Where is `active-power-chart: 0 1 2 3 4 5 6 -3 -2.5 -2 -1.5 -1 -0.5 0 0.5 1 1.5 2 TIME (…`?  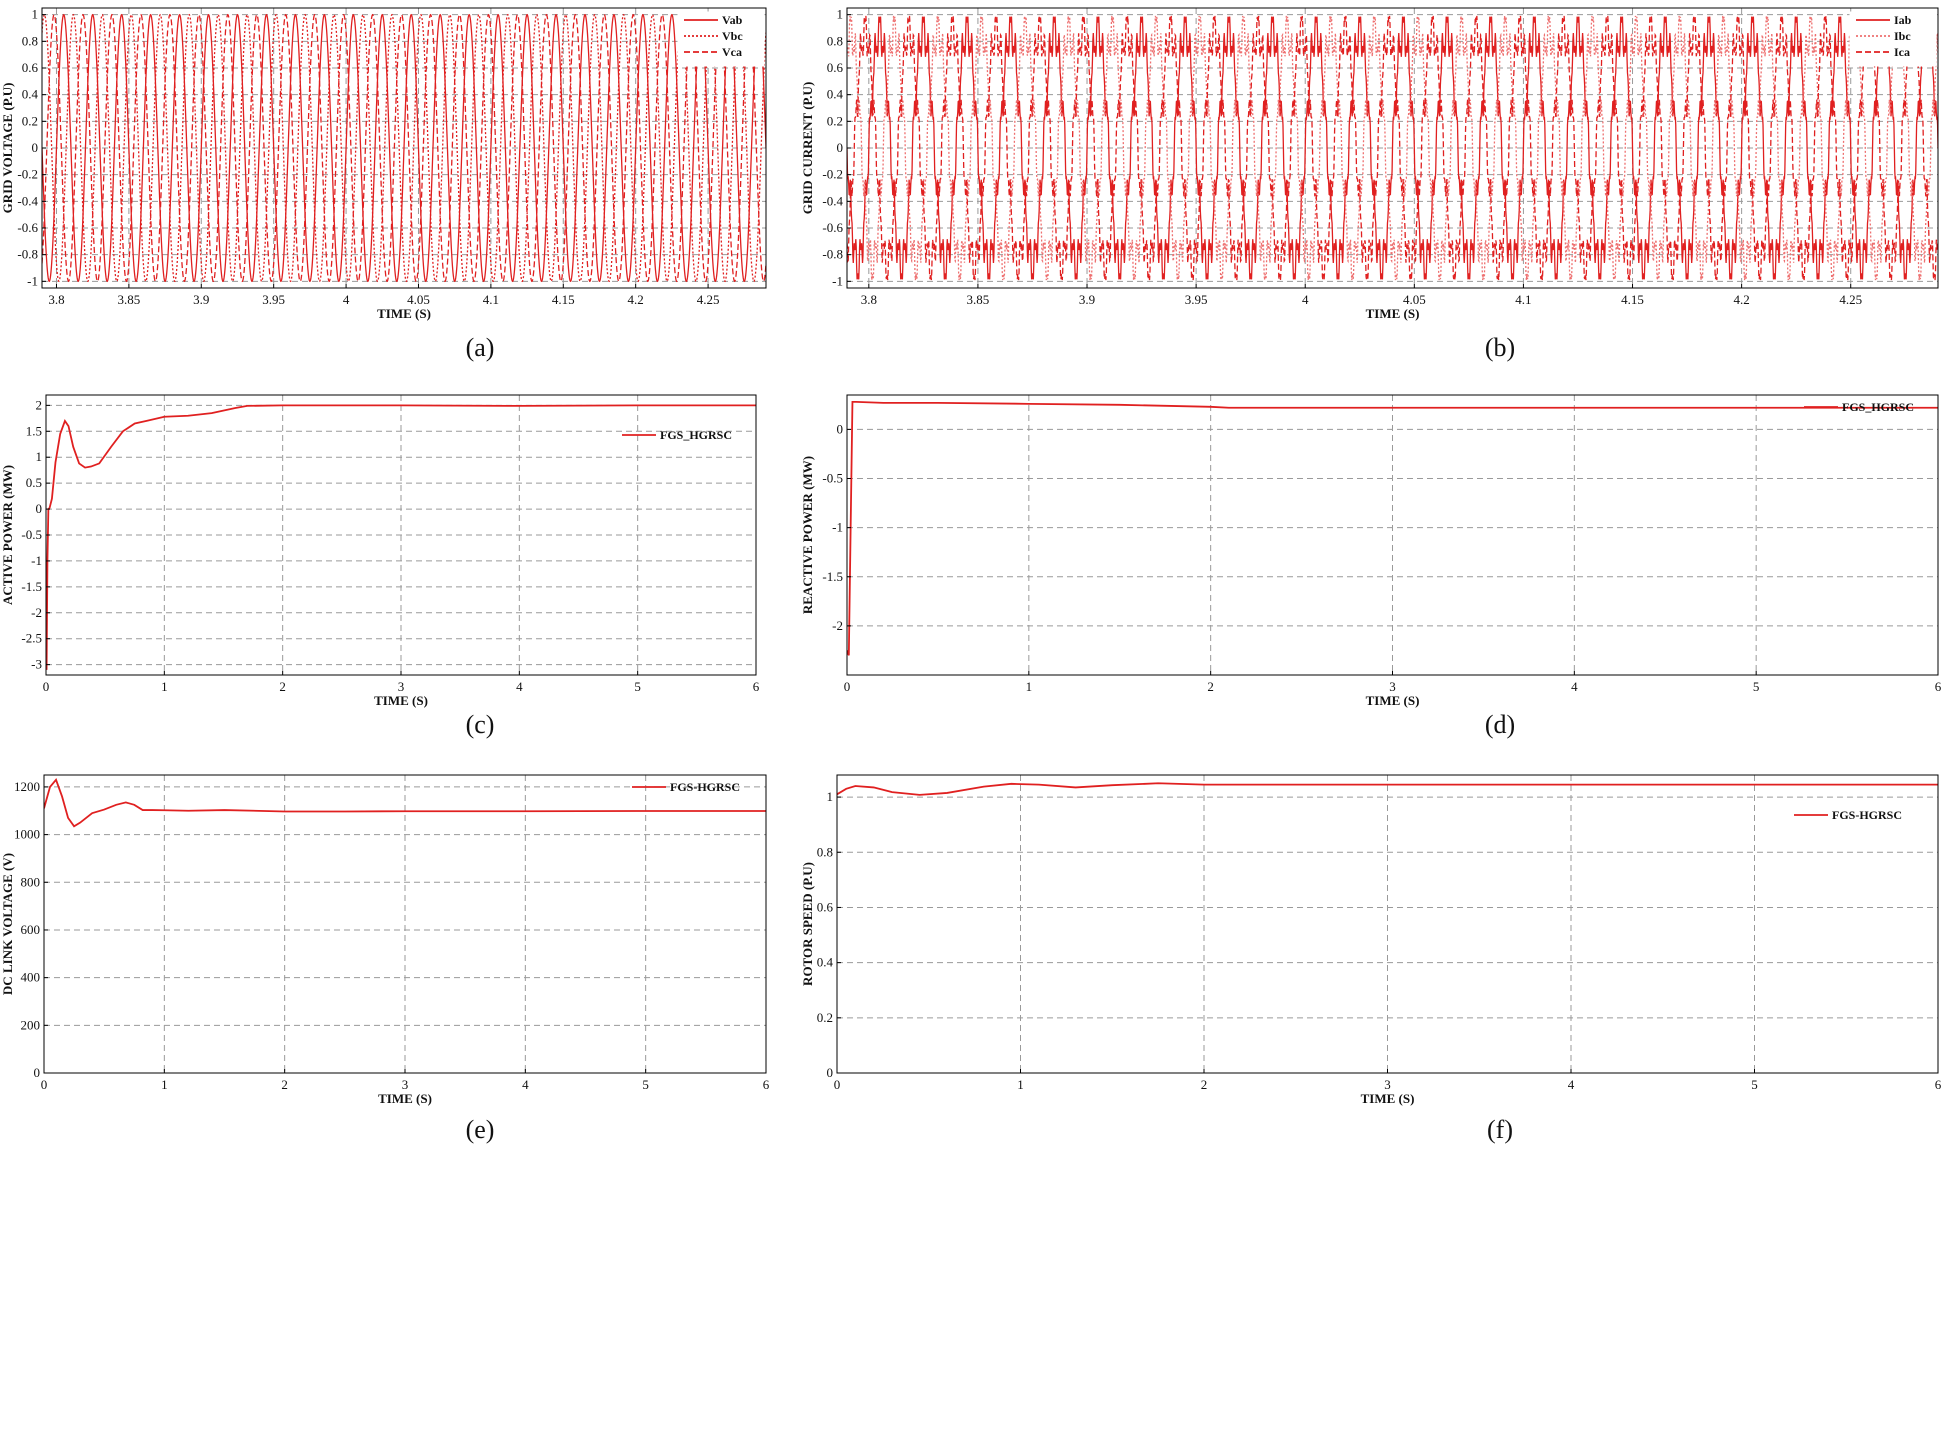 active-power-chart: 0 1 2 3 4 5 6 -3 -2.5 -2 -1.5 -1 -0.5 0 0.5 1 1.5 2 TIME (… is located at coordinates (380, 551).